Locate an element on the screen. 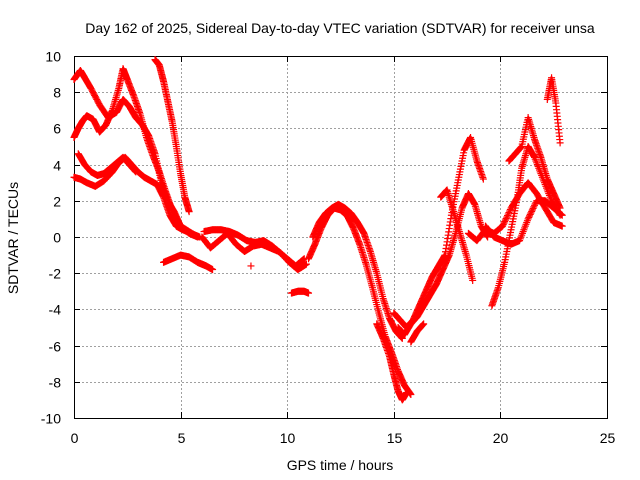 This screenshot has height=480, width=640. y-tick-label: -2 is located at coordinates (55, 274).